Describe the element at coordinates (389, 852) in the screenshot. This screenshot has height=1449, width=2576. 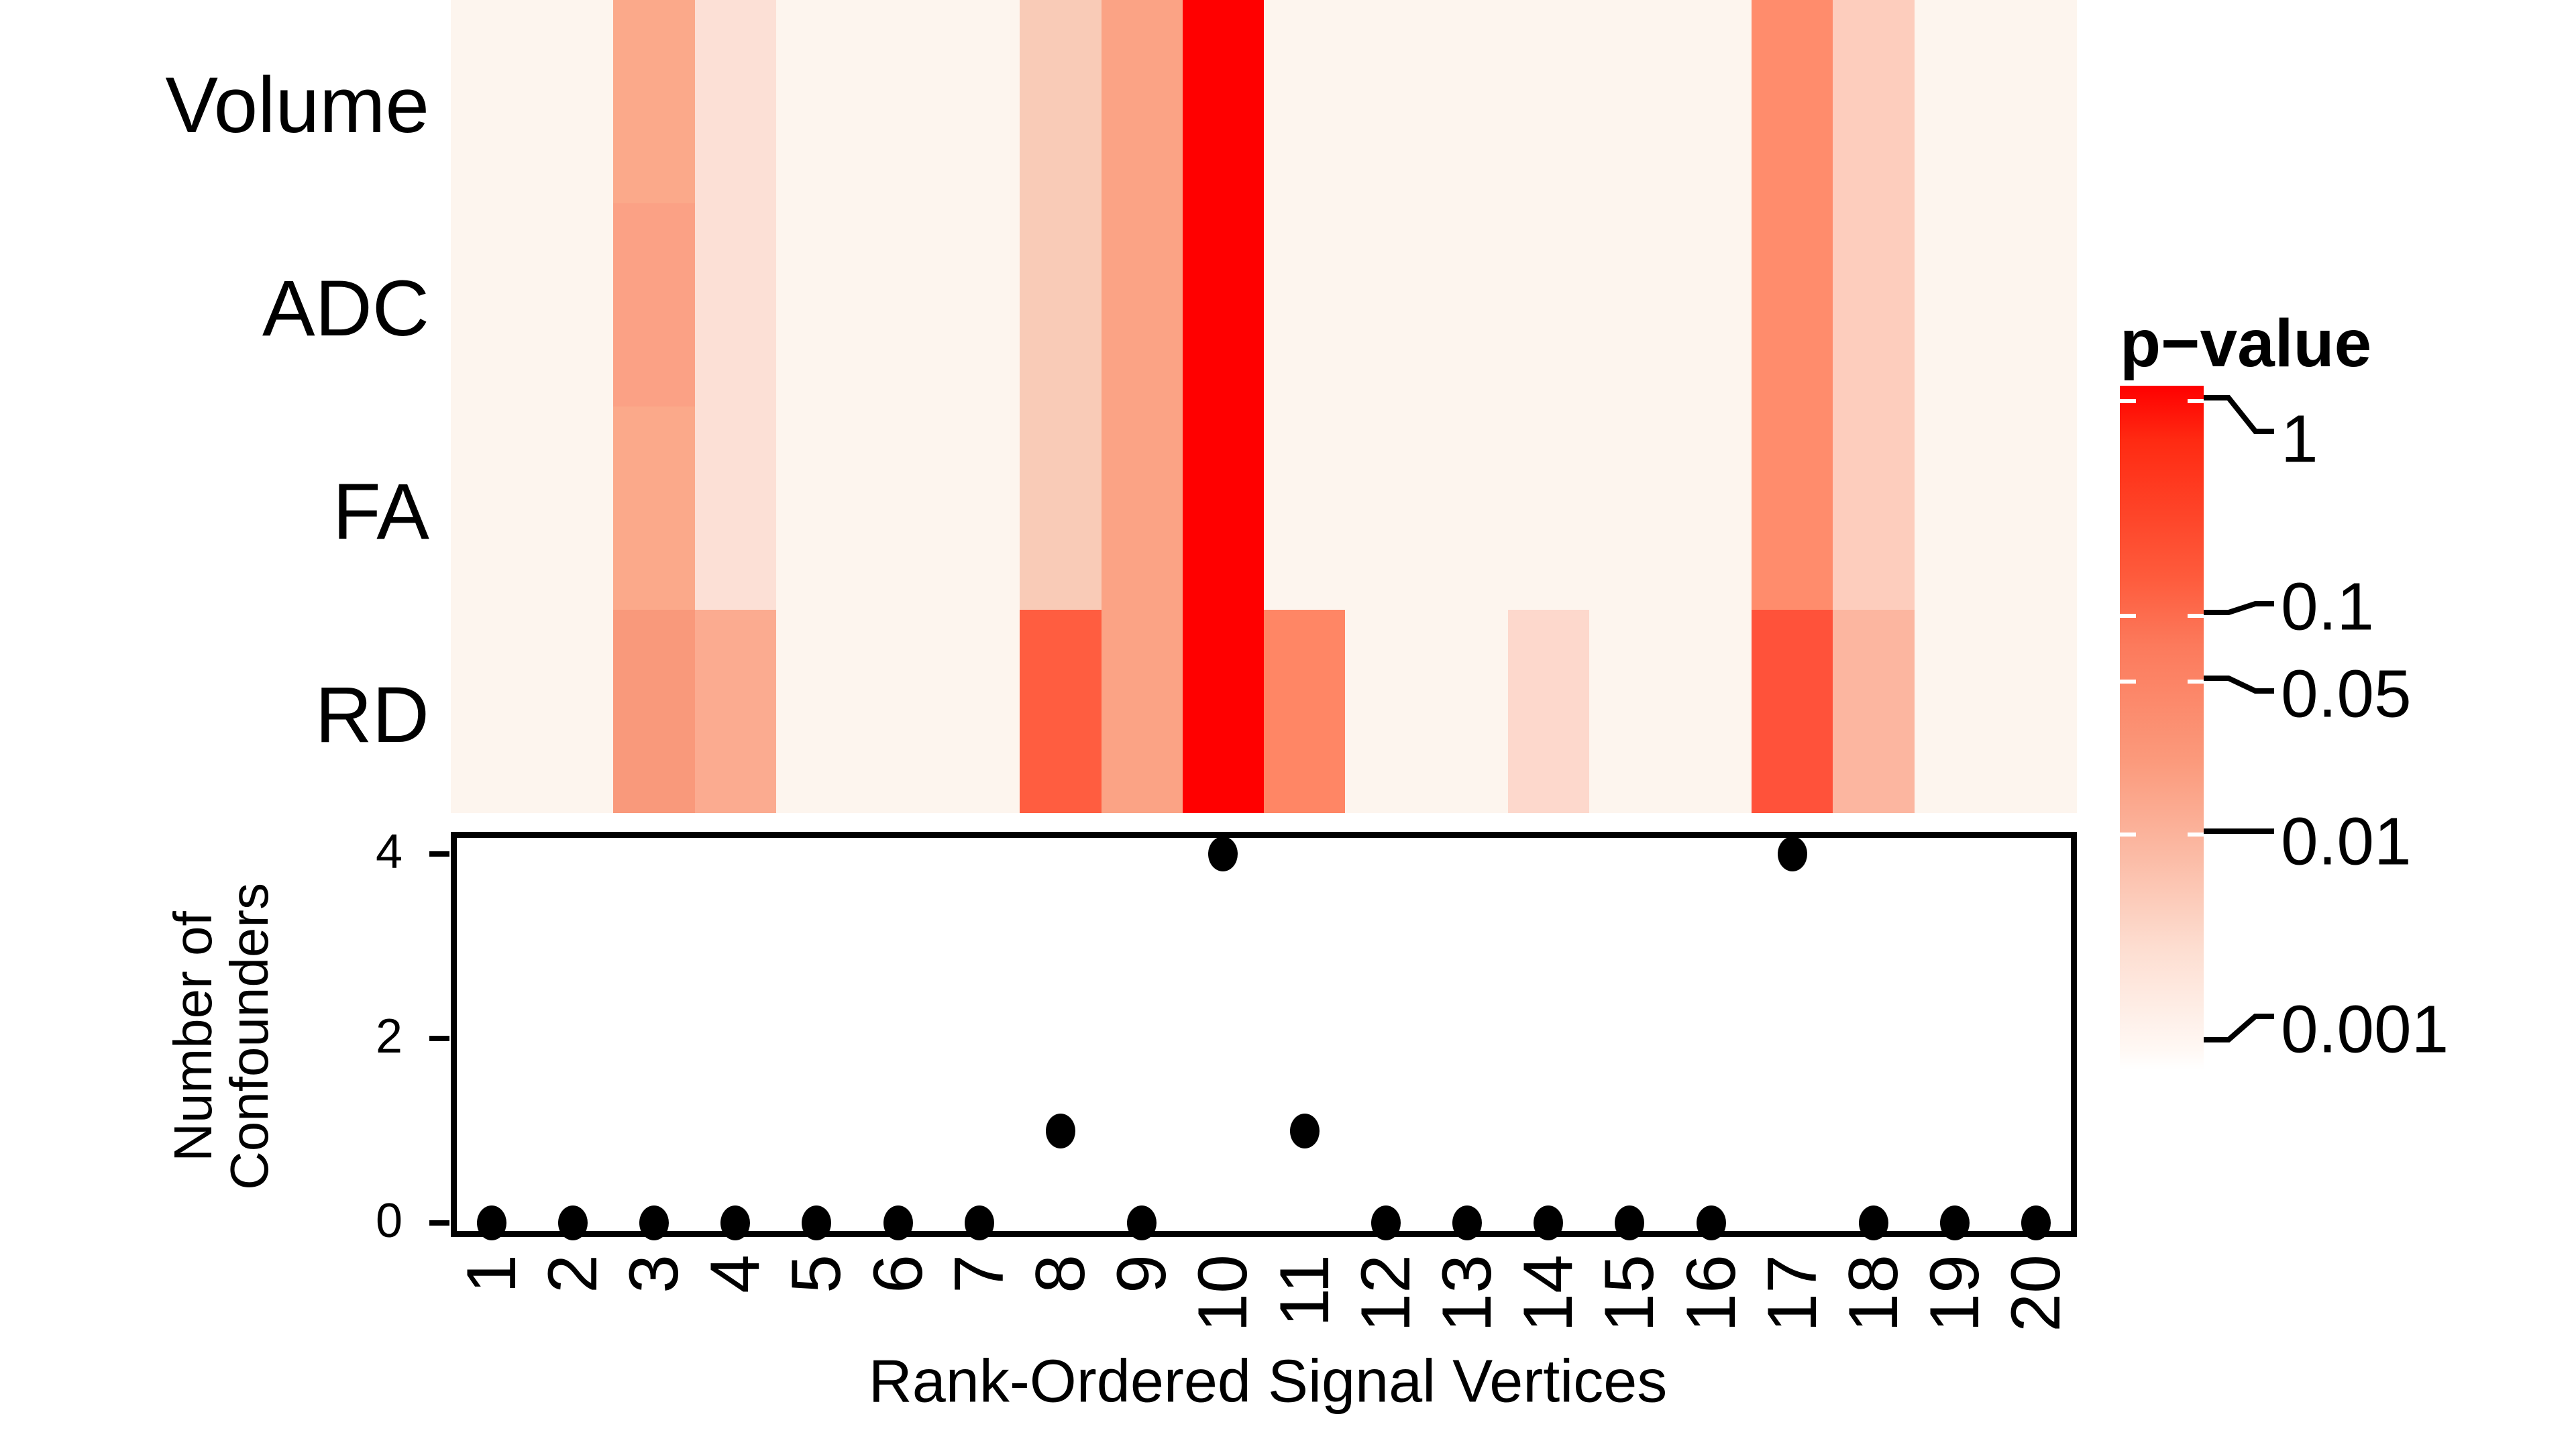
I see `y-tick-label-4: 4` at that location.